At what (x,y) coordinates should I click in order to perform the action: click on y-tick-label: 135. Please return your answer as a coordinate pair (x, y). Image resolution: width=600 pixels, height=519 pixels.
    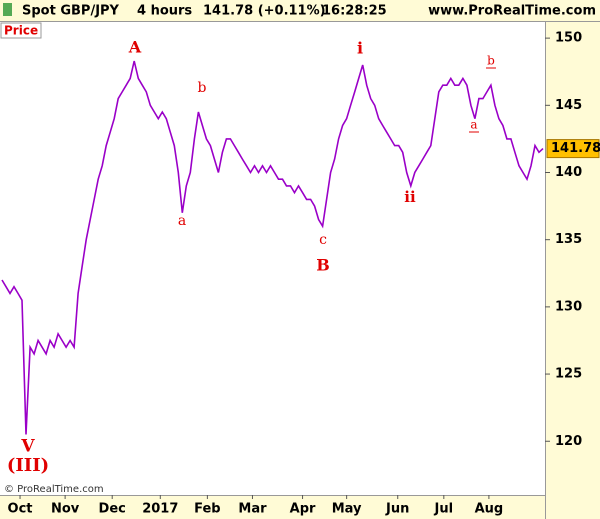
    Looking at the image, I should click on (568, 239).